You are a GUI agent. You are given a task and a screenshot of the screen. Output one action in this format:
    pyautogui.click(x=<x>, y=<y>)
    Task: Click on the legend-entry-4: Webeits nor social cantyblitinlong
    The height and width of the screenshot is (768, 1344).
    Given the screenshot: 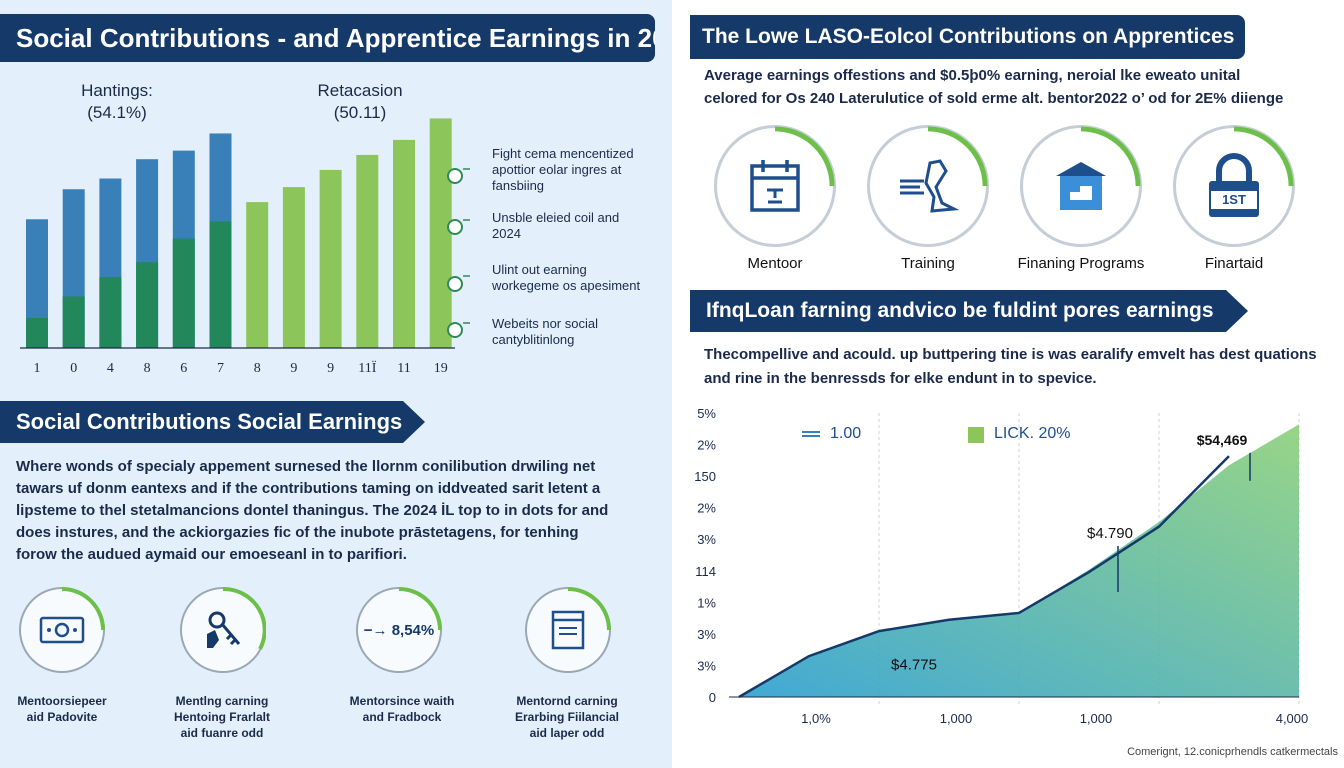 What is the action you would take?
    pyautogui.click(x=545, y=332)
    